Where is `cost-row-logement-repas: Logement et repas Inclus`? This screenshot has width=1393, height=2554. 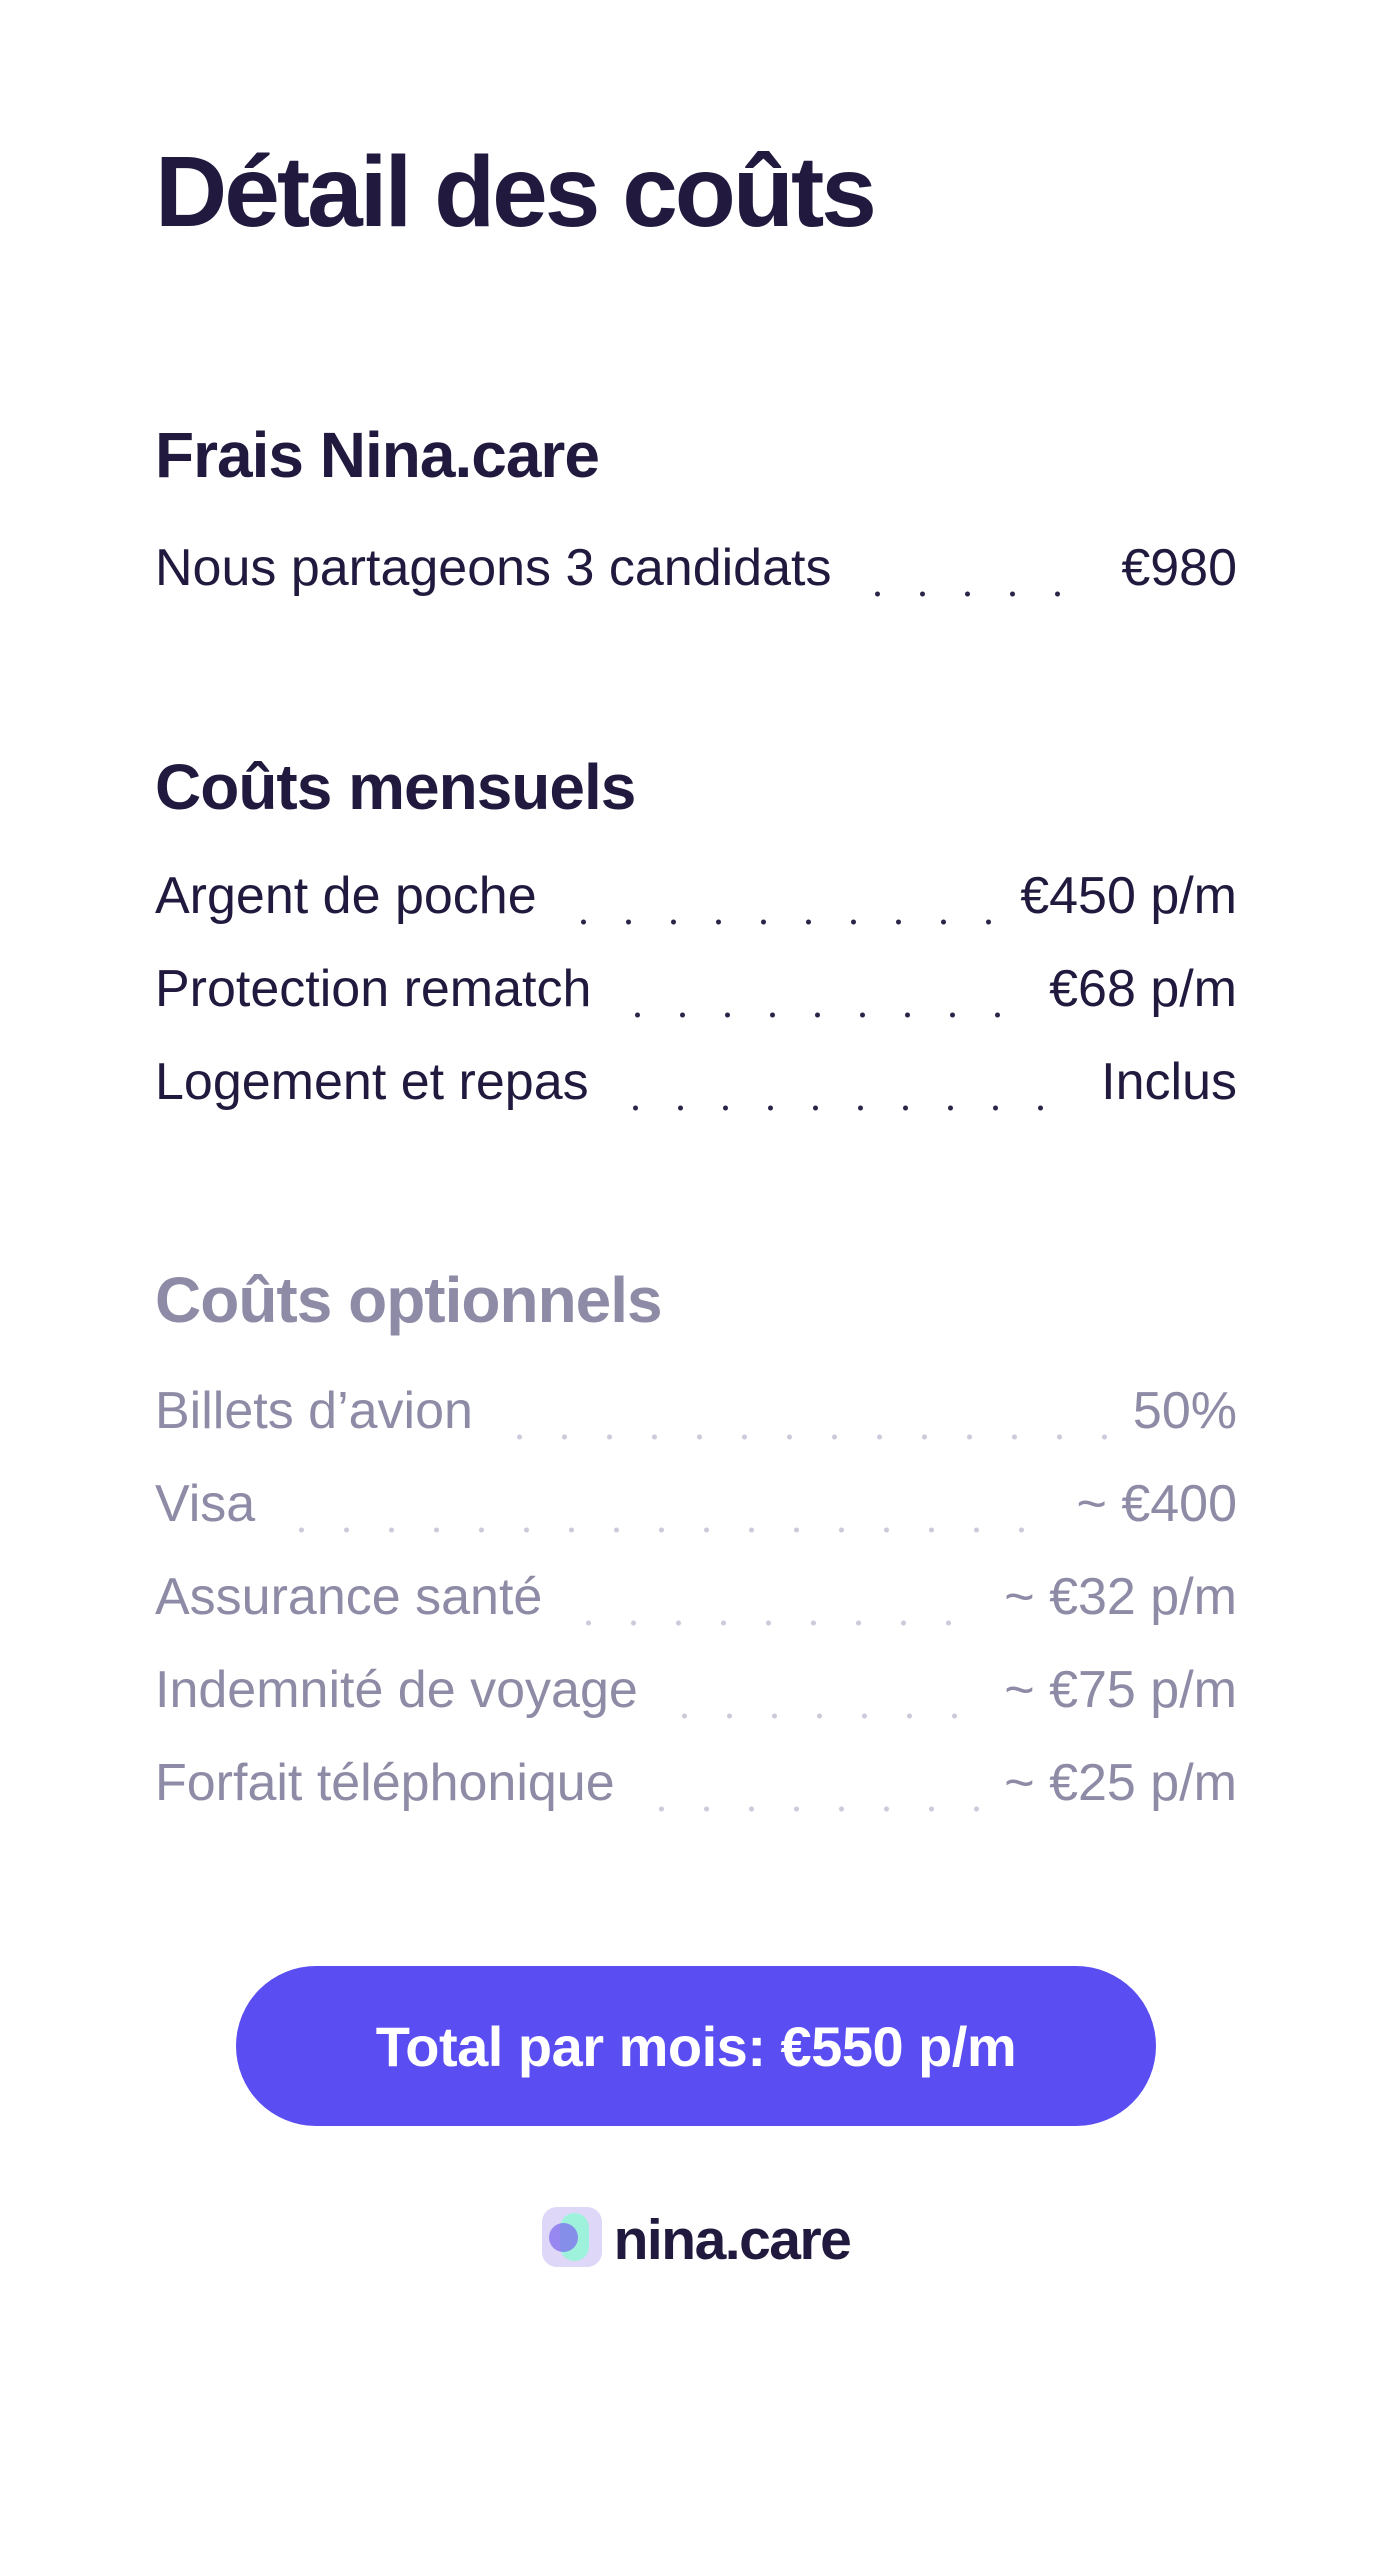 cost-row-logement-repas: Logement et repas Inclus is located at coordinates (696, 1082).